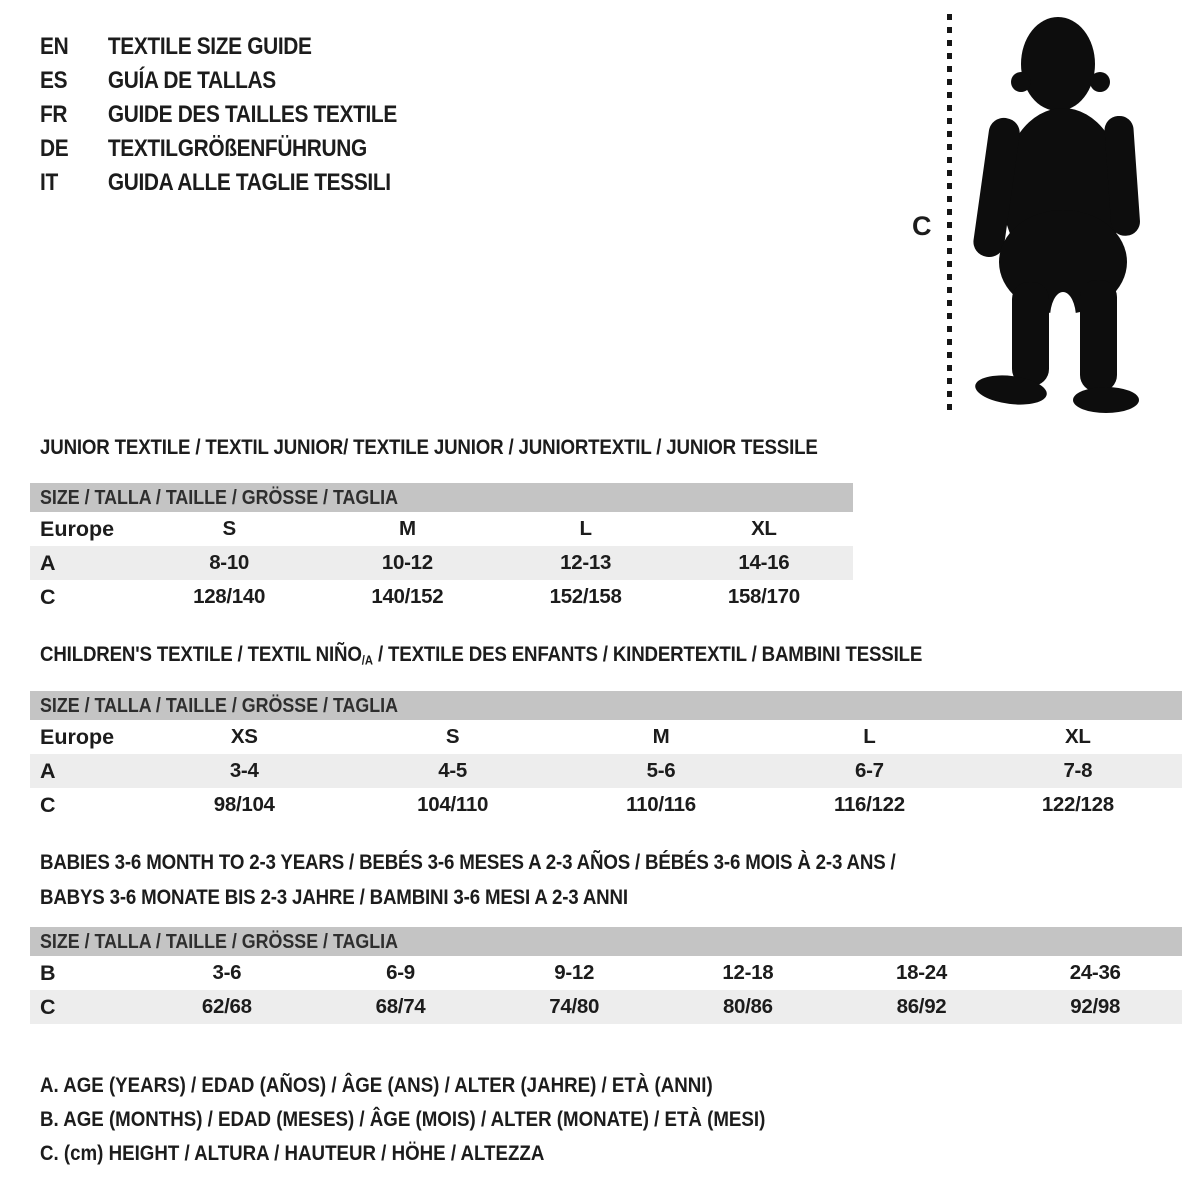 The image size is (1200, 1200). Describe the element at coordinates (400, 1006) in the screenshot. I see `size-cell: 68/74` at that location.